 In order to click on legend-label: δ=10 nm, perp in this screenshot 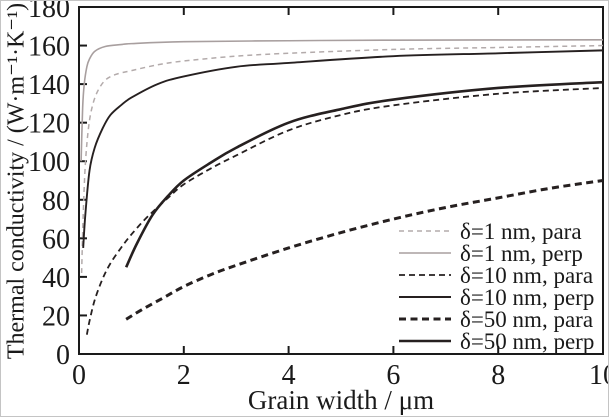, I will do `click(527, 297)`.